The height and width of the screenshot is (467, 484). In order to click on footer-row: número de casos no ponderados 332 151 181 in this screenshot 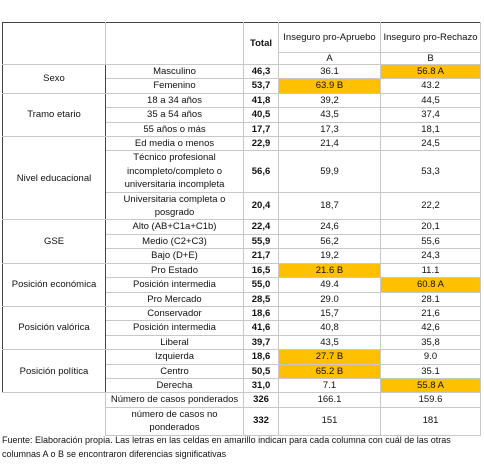, I will do `click(242, 421)`.